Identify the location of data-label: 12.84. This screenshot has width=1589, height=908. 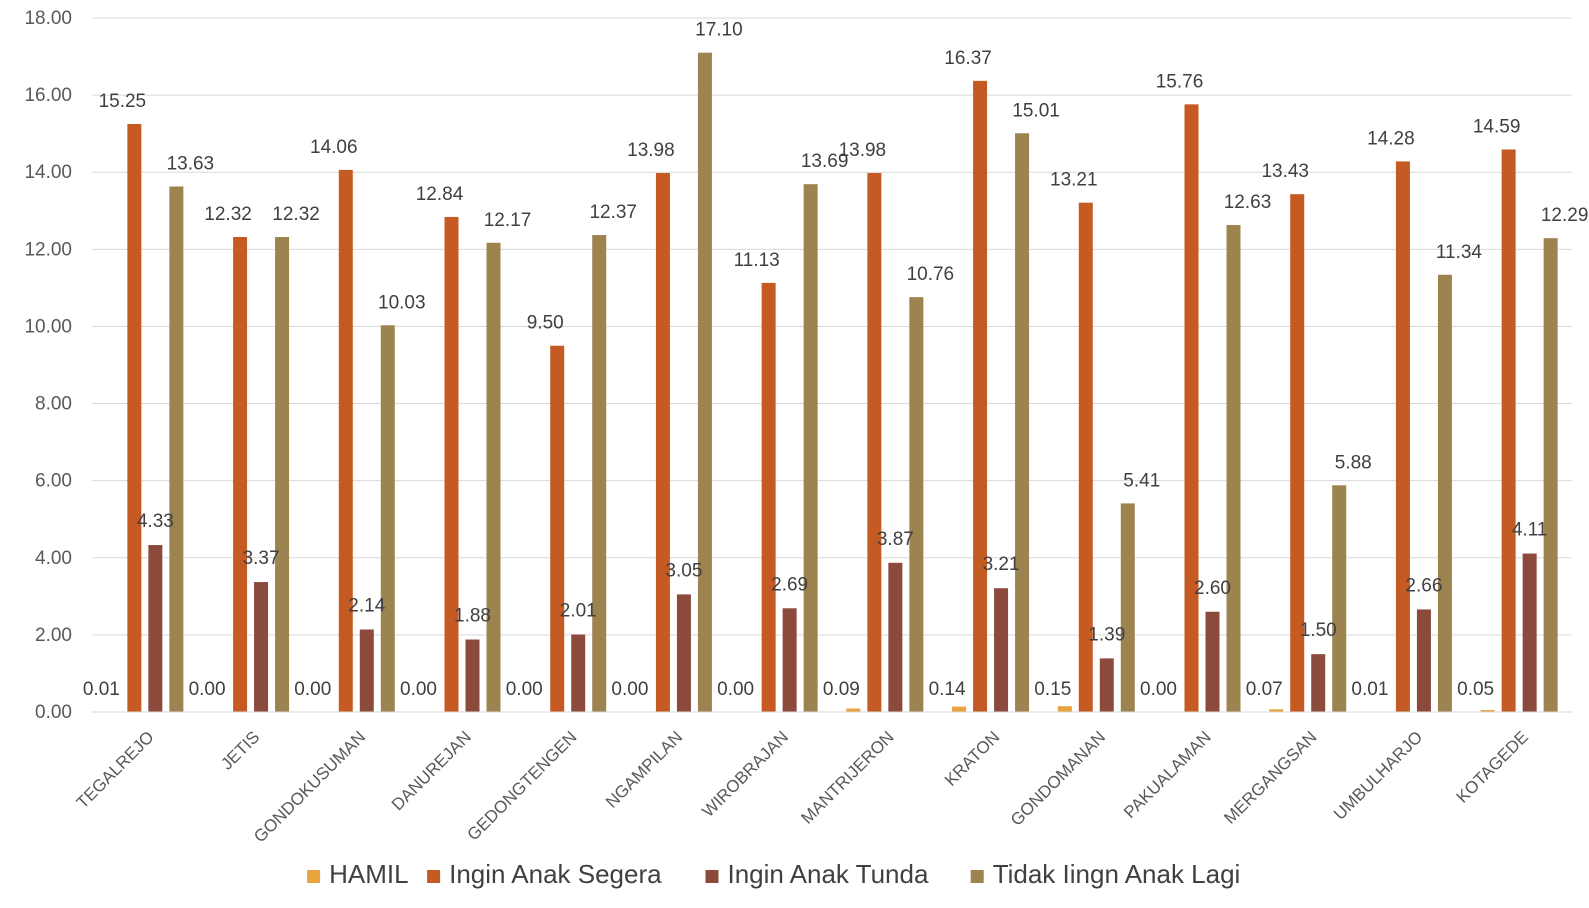
(440, 194).